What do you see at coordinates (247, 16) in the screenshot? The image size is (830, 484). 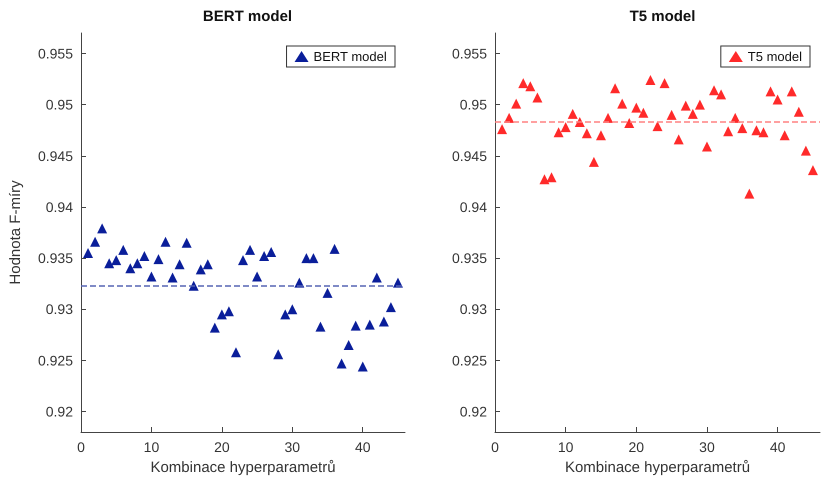 I see `chart-title: BERT model` at bounding box center [247, 16].